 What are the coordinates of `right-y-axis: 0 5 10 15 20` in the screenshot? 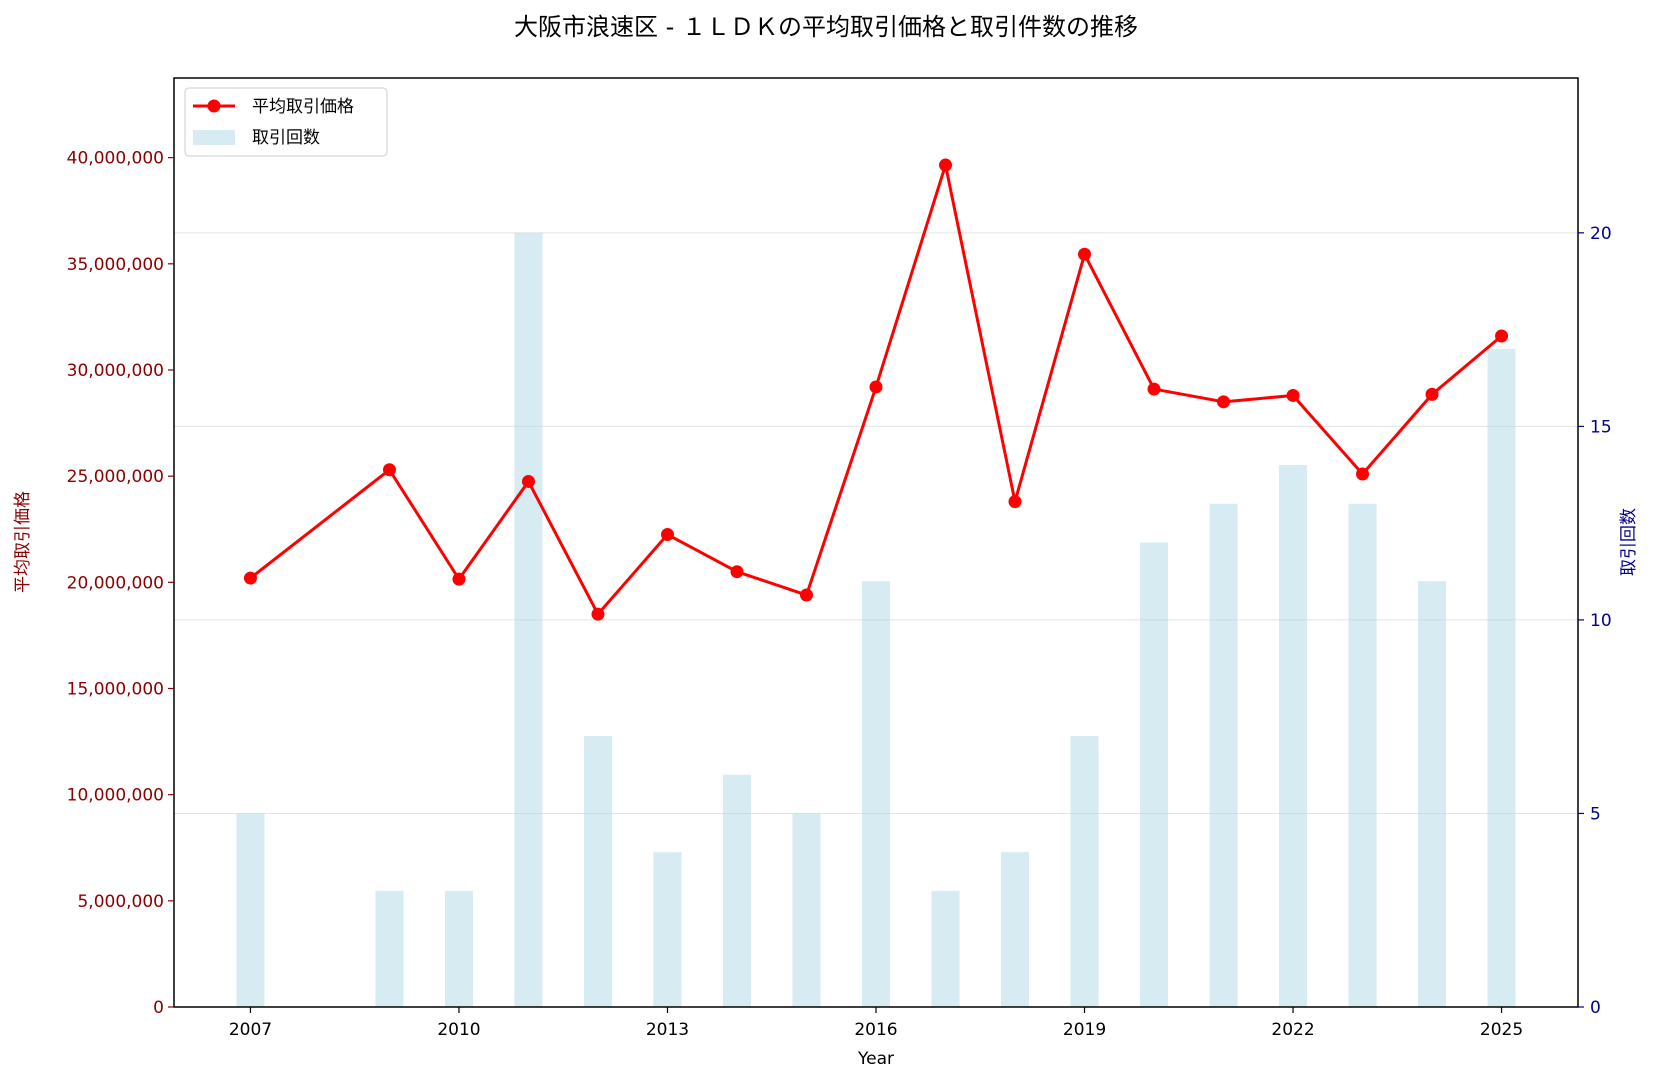 It's located at (1595, 621).